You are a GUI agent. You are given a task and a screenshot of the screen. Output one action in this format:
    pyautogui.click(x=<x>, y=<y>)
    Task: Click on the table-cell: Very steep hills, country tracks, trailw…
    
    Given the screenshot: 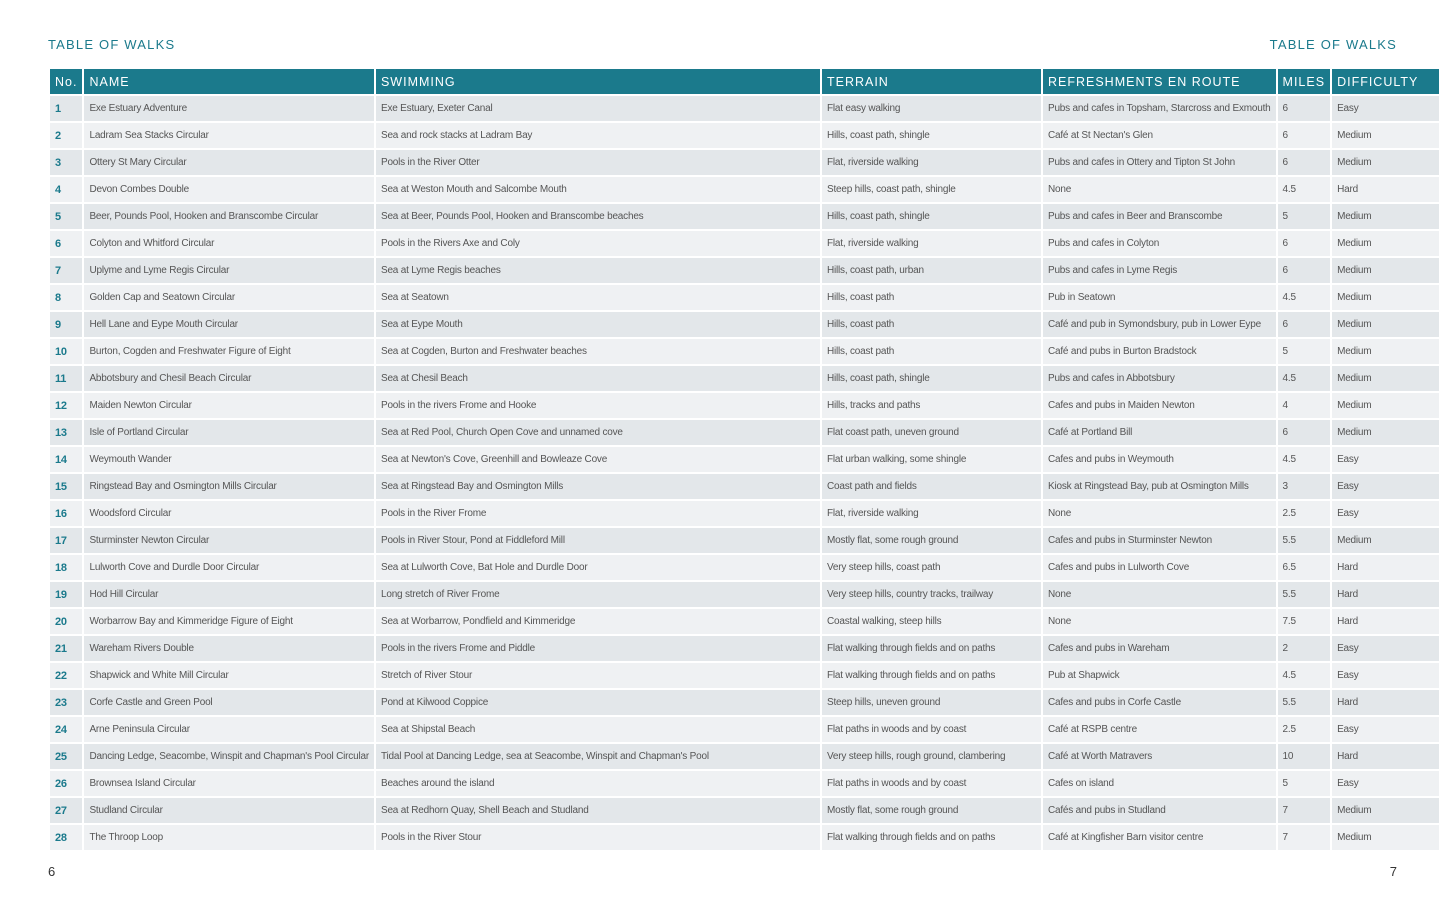 What is the action you would take?
    pyautogui.click(x=931, y=594)
    